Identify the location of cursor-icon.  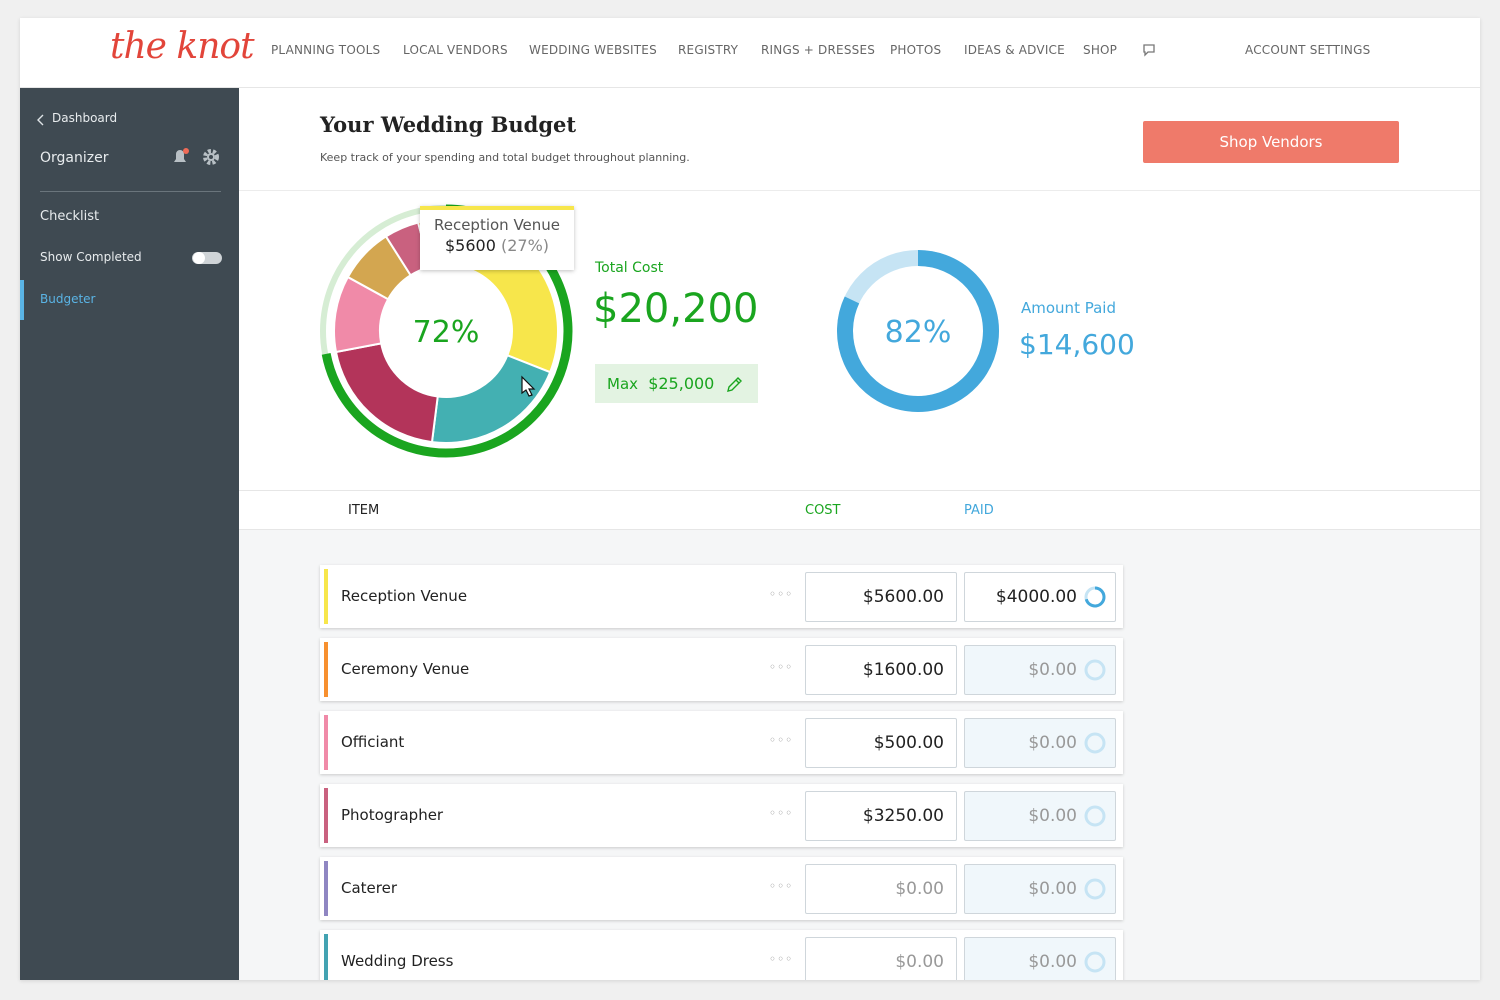
(528, 386).